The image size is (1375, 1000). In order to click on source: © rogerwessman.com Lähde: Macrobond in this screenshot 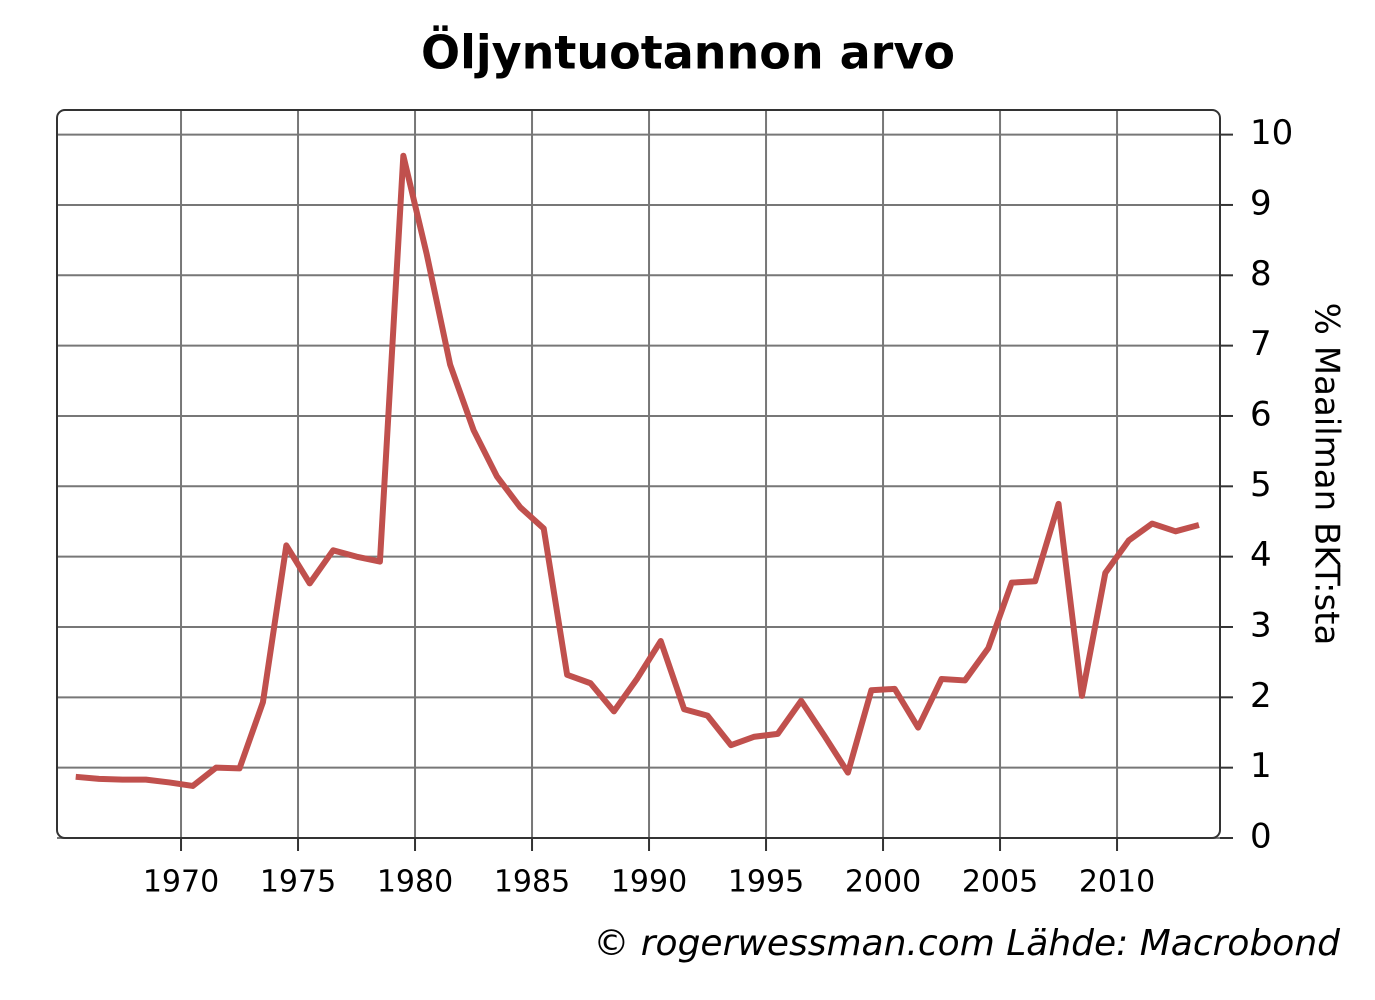, I will do `click(967, 943)`.